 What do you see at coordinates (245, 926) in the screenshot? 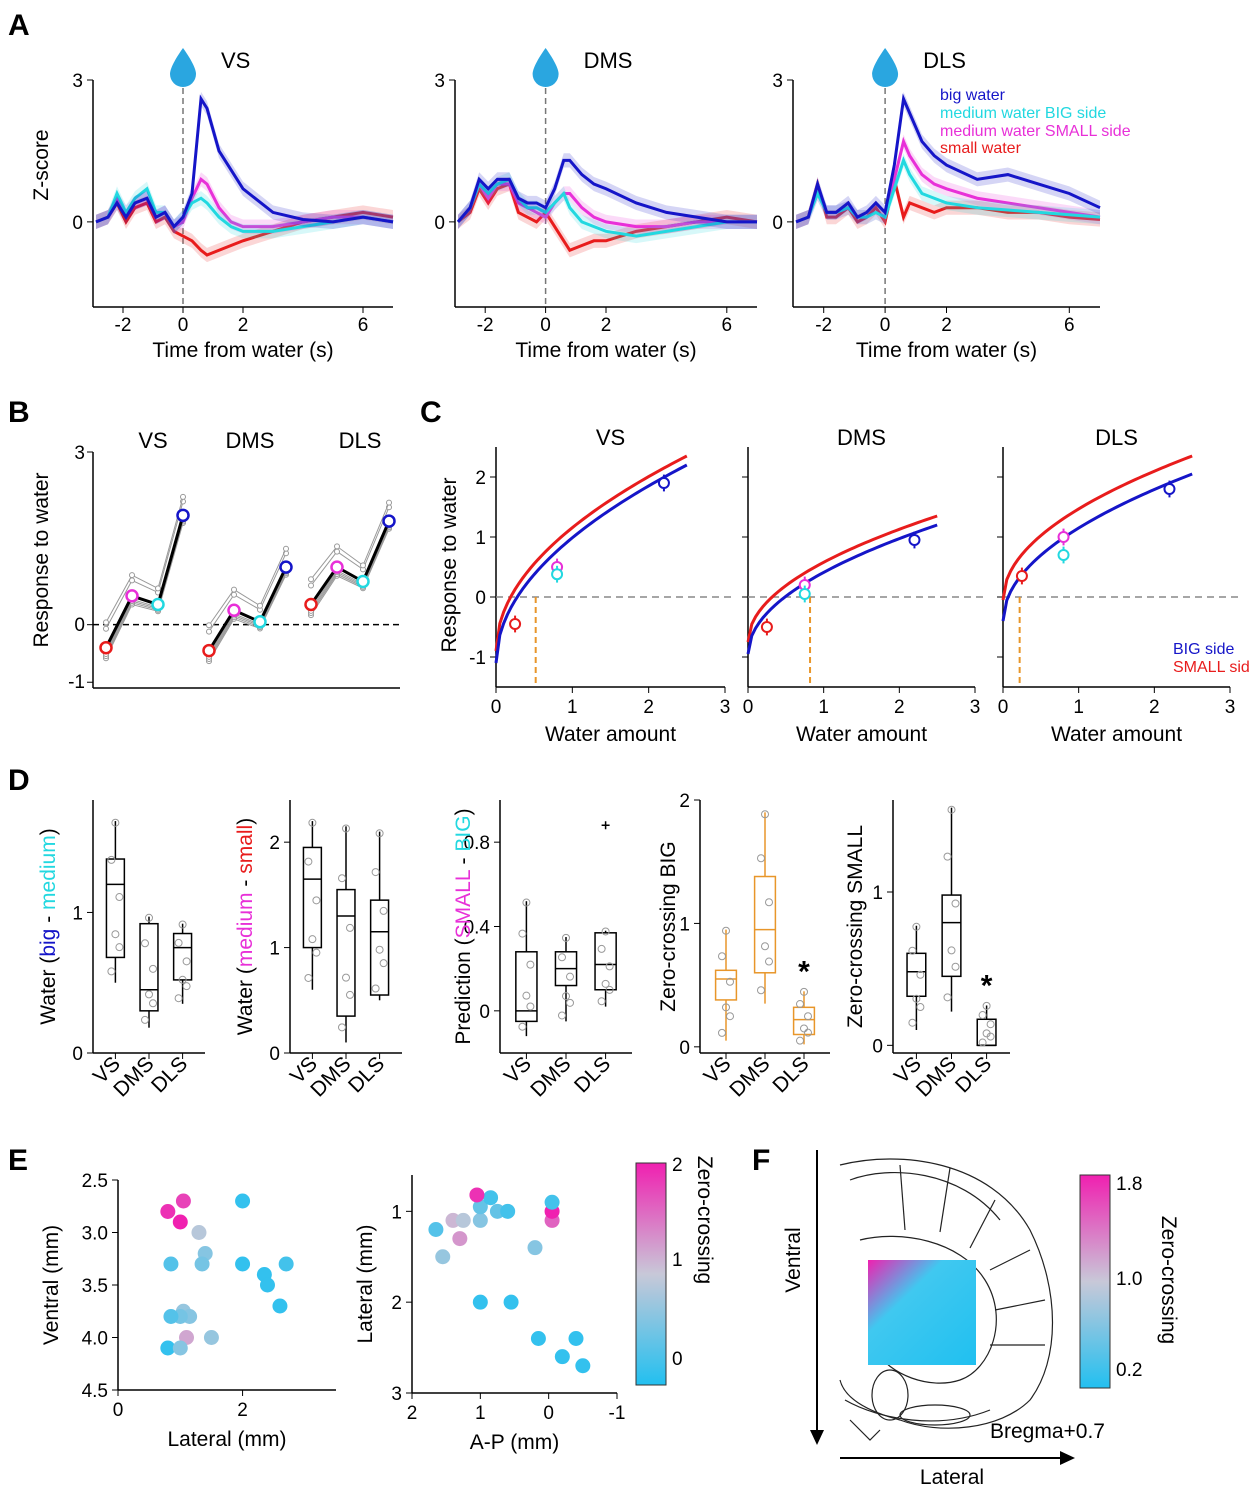
I see `d-ylabel: Water (medium - small)` at bounding box center [245, 926].